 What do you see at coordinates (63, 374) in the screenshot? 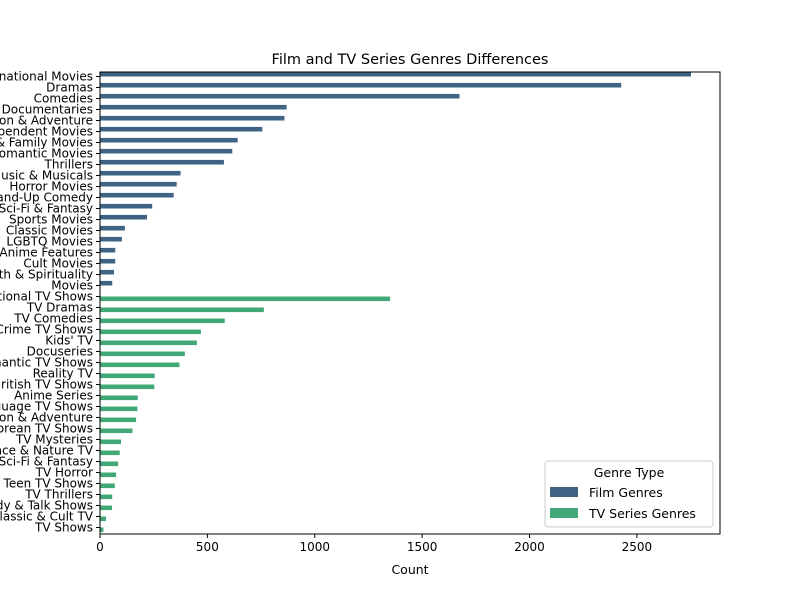
I see `y-tick-label-reality-tv: Reality TV` at bounding box center [63, 374].